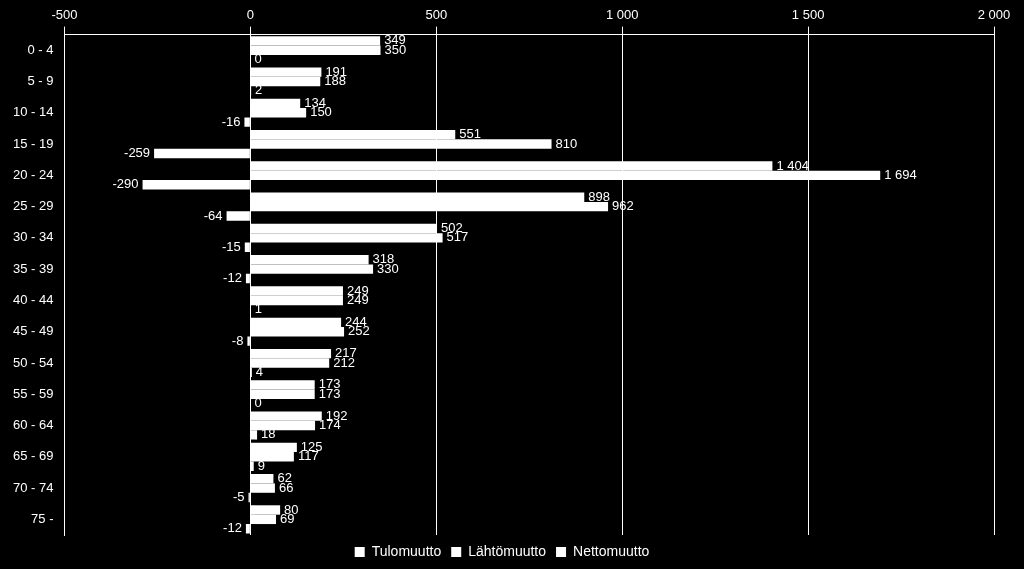 The height and width of the screenshot is (569, 1024). Describe the element at coordinates (507, 550) in the screenshot. I see `legend-label: Lähtömuutto` at that location.